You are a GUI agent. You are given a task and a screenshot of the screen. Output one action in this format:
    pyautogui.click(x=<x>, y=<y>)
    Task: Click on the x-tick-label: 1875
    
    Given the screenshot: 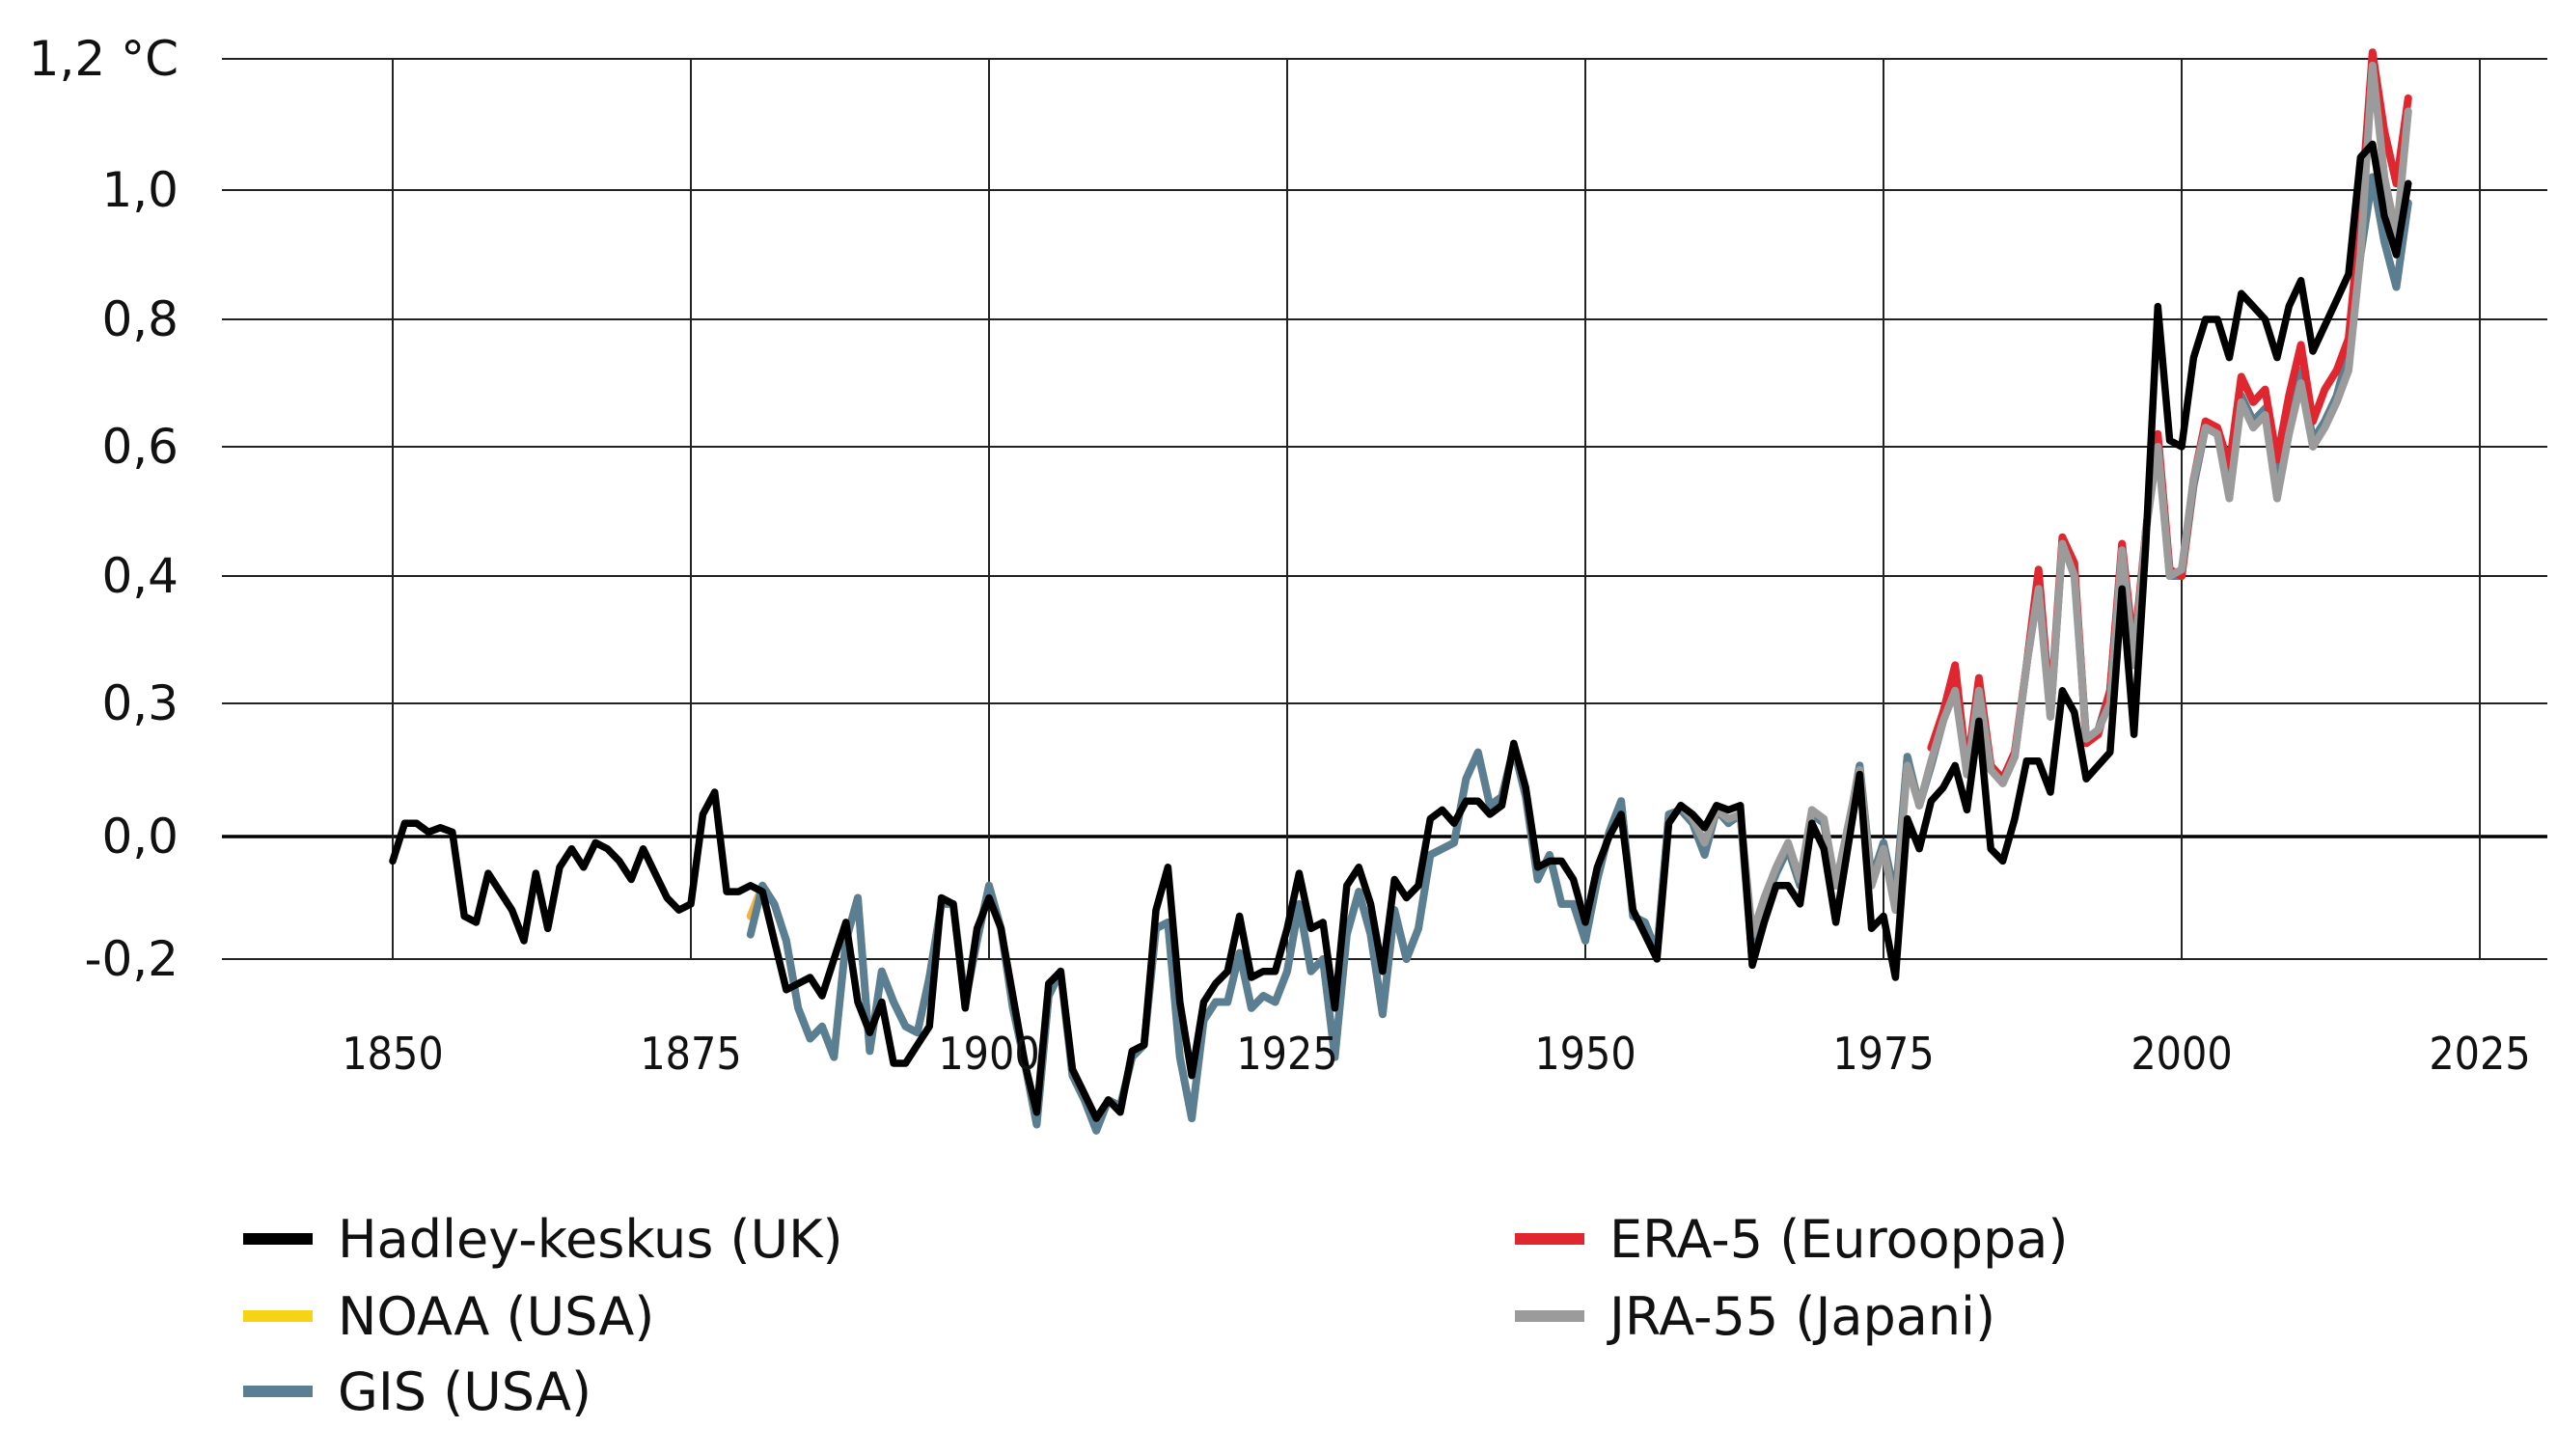 What is the action you would take?
    pyautogui.click(x=690, y=1054)
    